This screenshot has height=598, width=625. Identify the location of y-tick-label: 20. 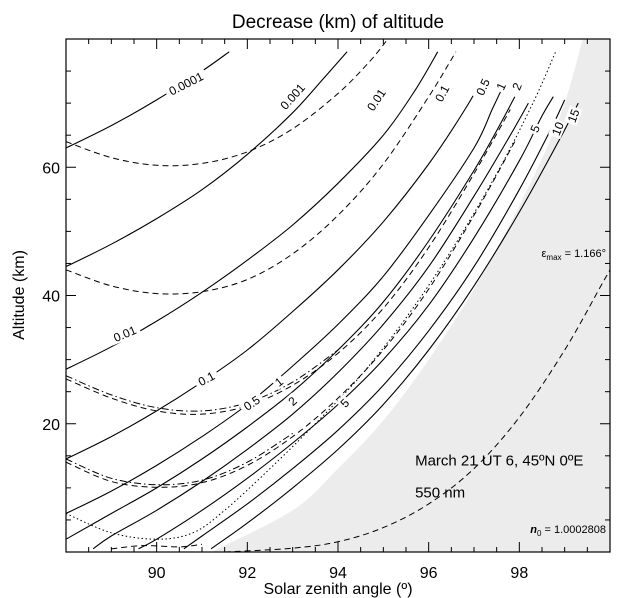
(51, 425).